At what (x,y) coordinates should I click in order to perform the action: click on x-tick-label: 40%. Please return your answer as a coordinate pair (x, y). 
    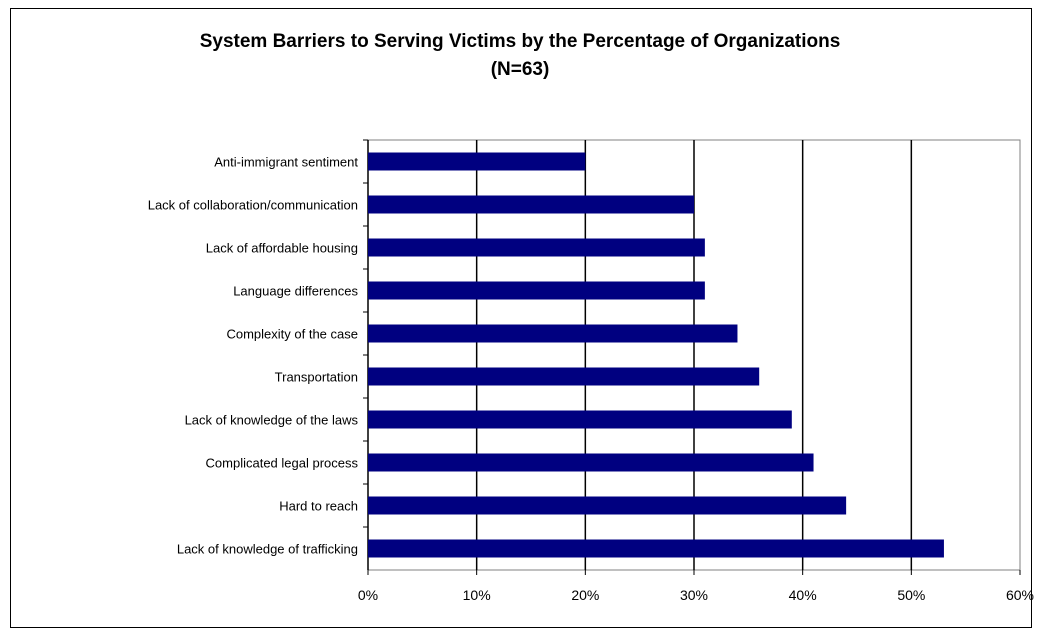
    Looking at the image, I should click on (803, 595).